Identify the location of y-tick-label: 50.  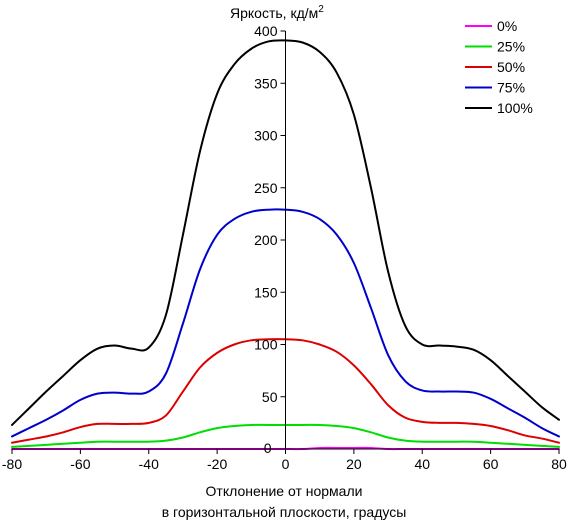
(270, 397).